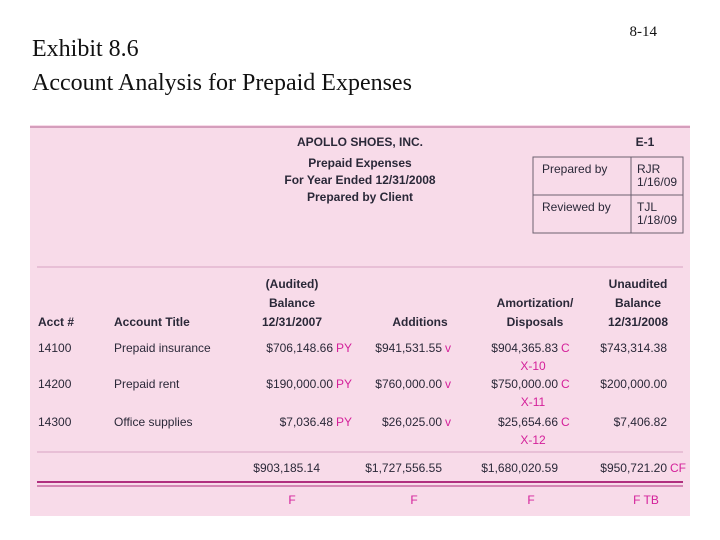 This screenshot has height=540, width=720. What do you see at coordinates (299, 384) in the screenshot?
I see `amount: $190,000.00` at bounding box center [299, 384].